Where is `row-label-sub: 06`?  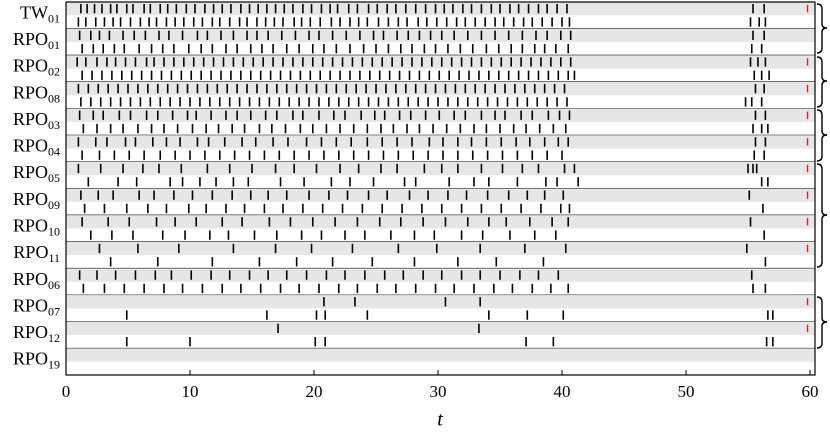 row-label-sub: 06 is located at coordinates (54, 285).